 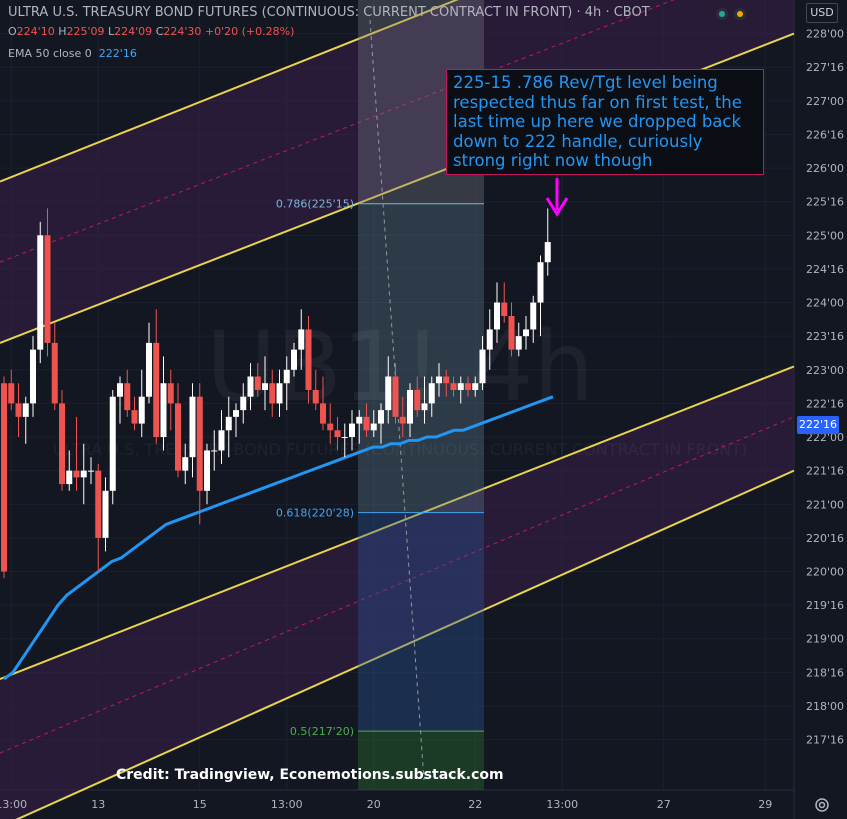 I want to click on price-tick-label: 218'16, so click(x=825, y=672).